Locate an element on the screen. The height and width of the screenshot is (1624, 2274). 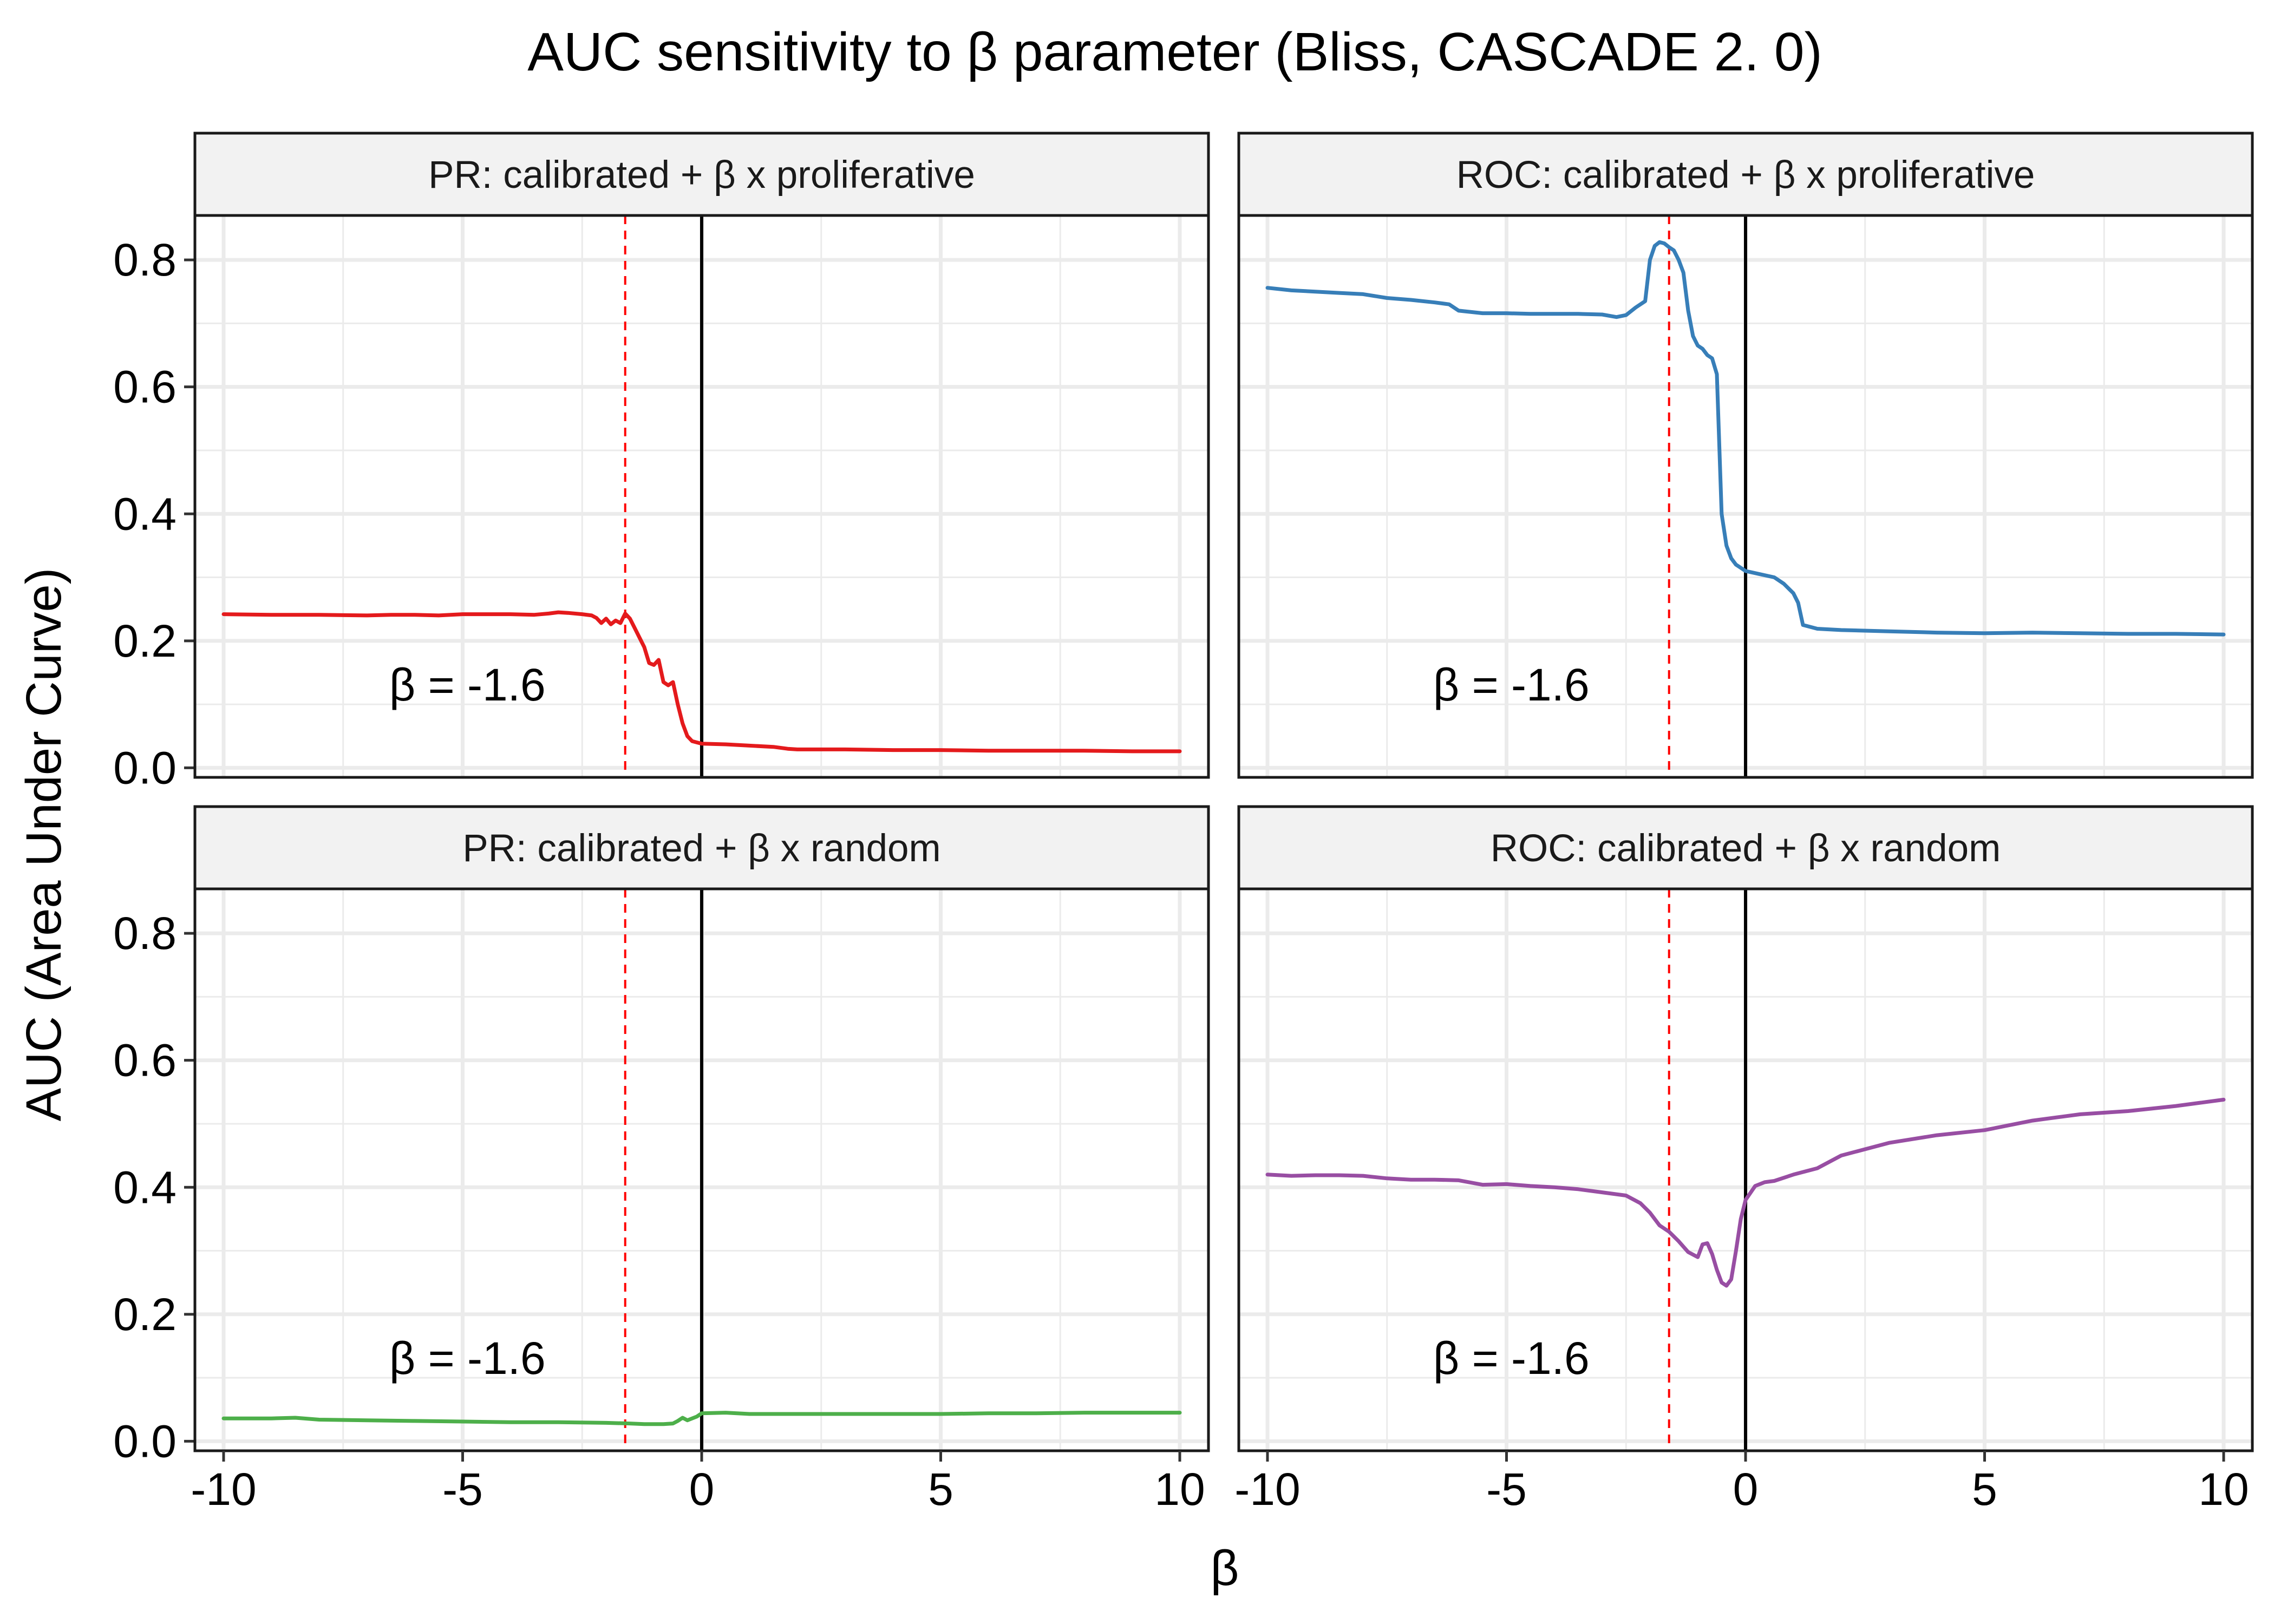
x-axis-area: -10 -5 0 5 10 -10 -5 0 5 10 is located at coordinates (1220, 1483).